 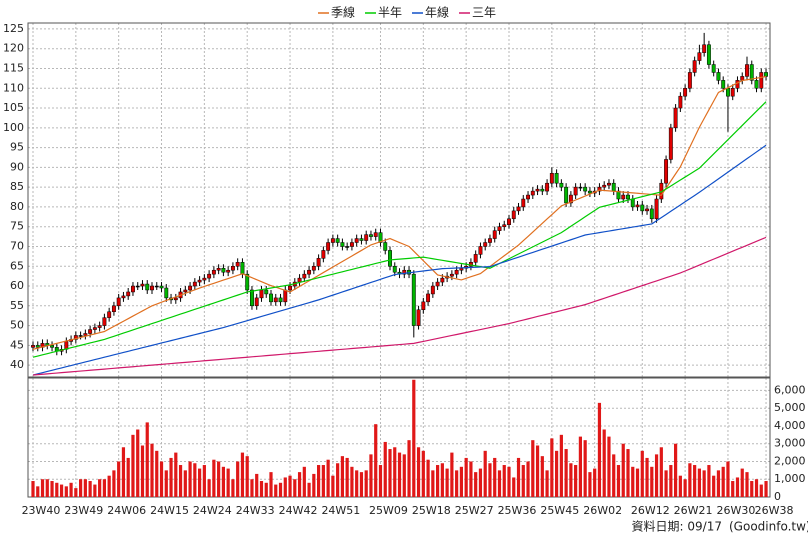 What do you see at coordinates (212, 510) in the screenshot?
I see `x-tick-label: 24W24` at bounding box center [212, 510].